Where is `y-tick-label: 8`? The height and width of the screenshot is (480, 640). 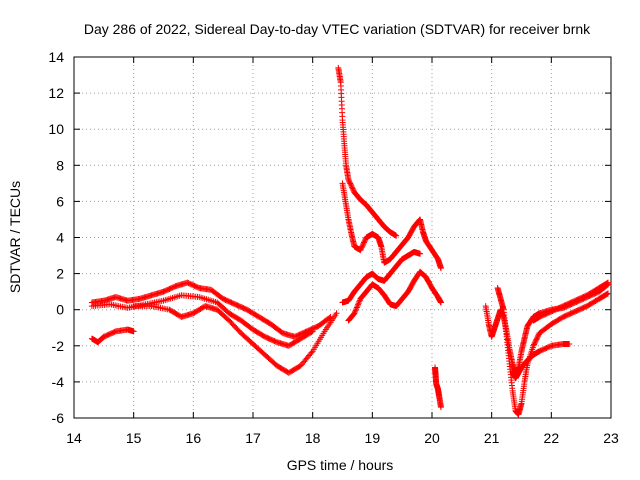 y-tick-label: 8 is located at coordinates (60, 165).